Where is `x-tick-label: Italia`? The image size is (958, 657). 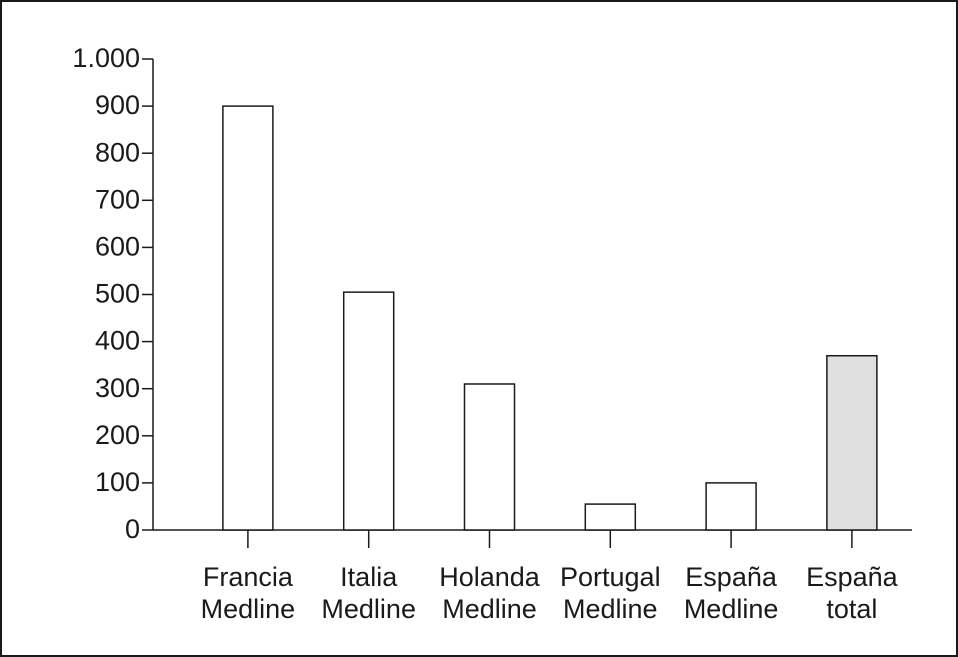
x-tick-label: Italia is located at coordinates (369, 577).